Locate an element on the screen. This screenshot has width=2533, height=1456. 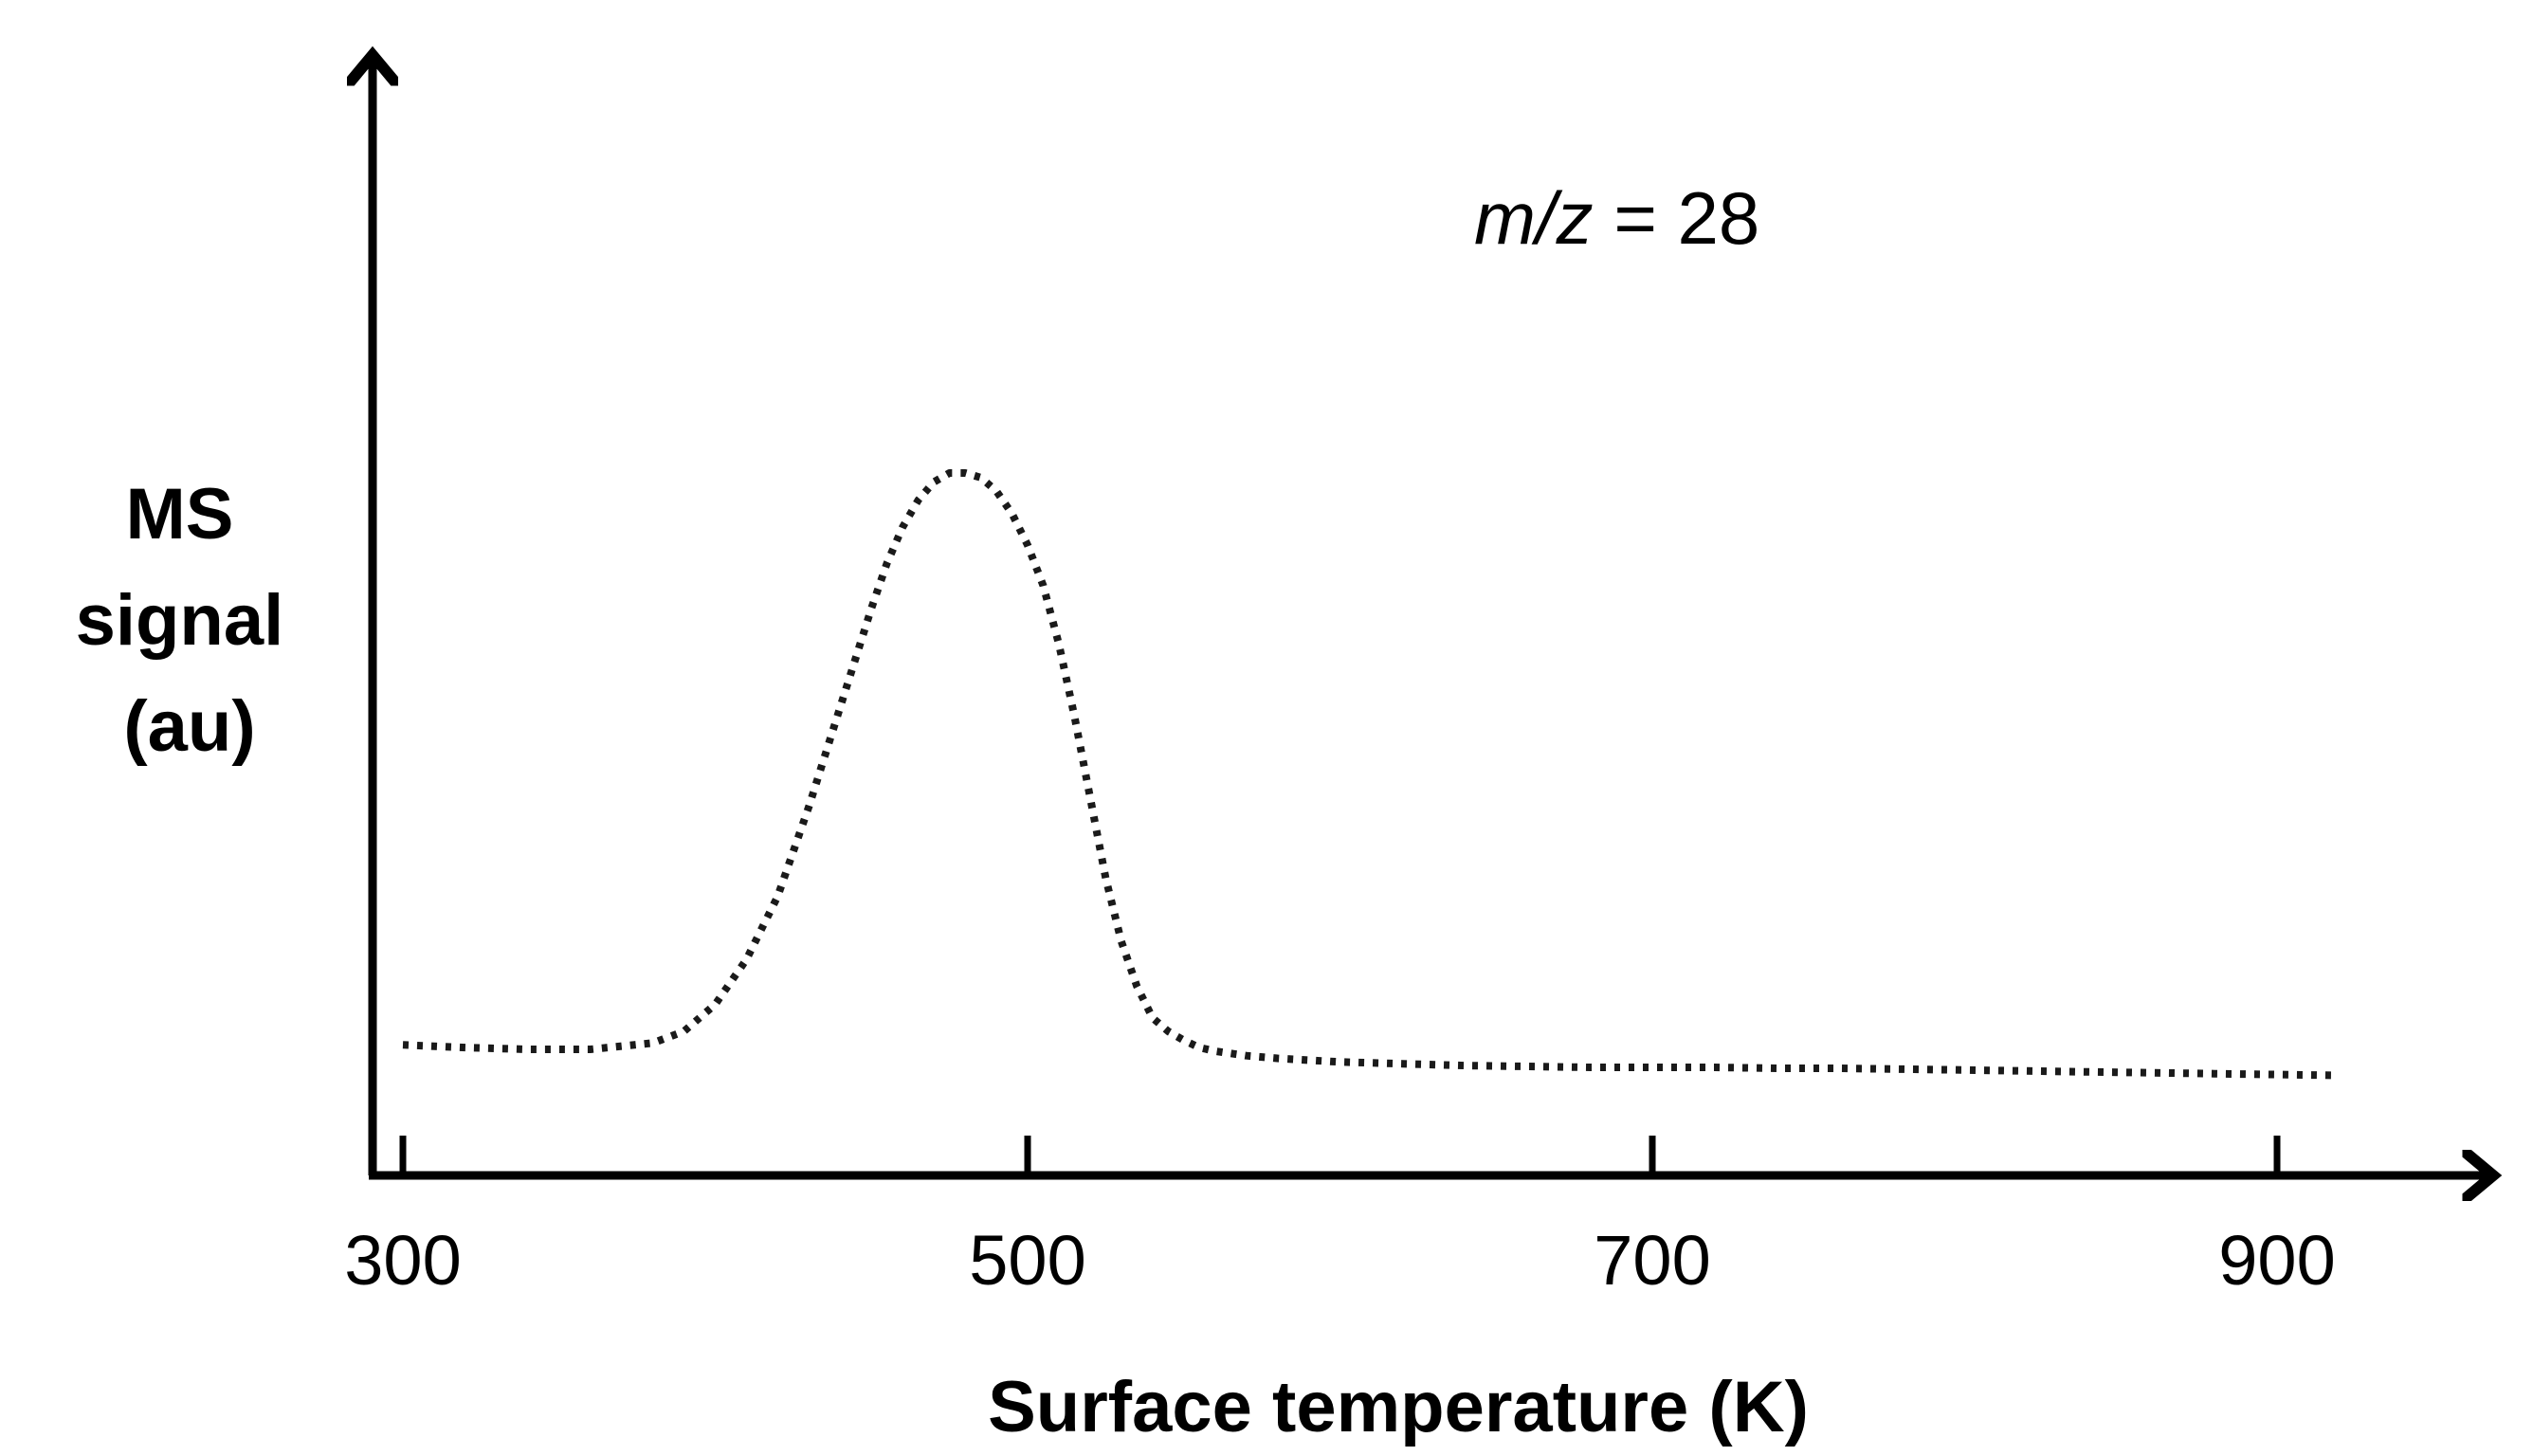
x-tick-label-900: 900 is located at coordinates (2276, 1260).